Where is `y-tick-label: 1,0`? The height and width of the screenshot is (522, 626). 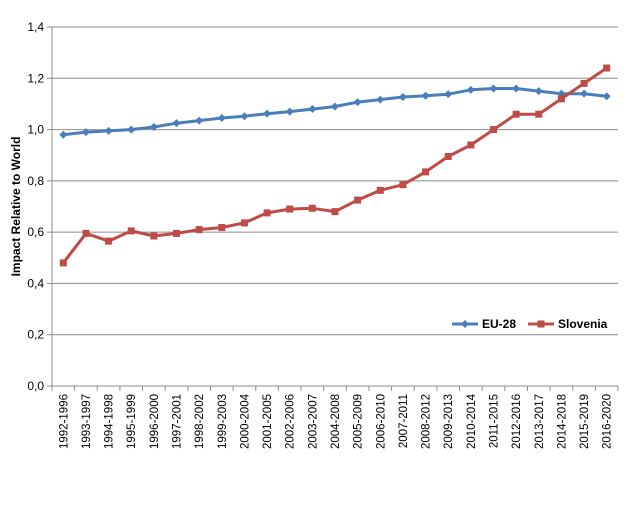 y-tick-label: 1,0 is located at coordinates (35, 130).